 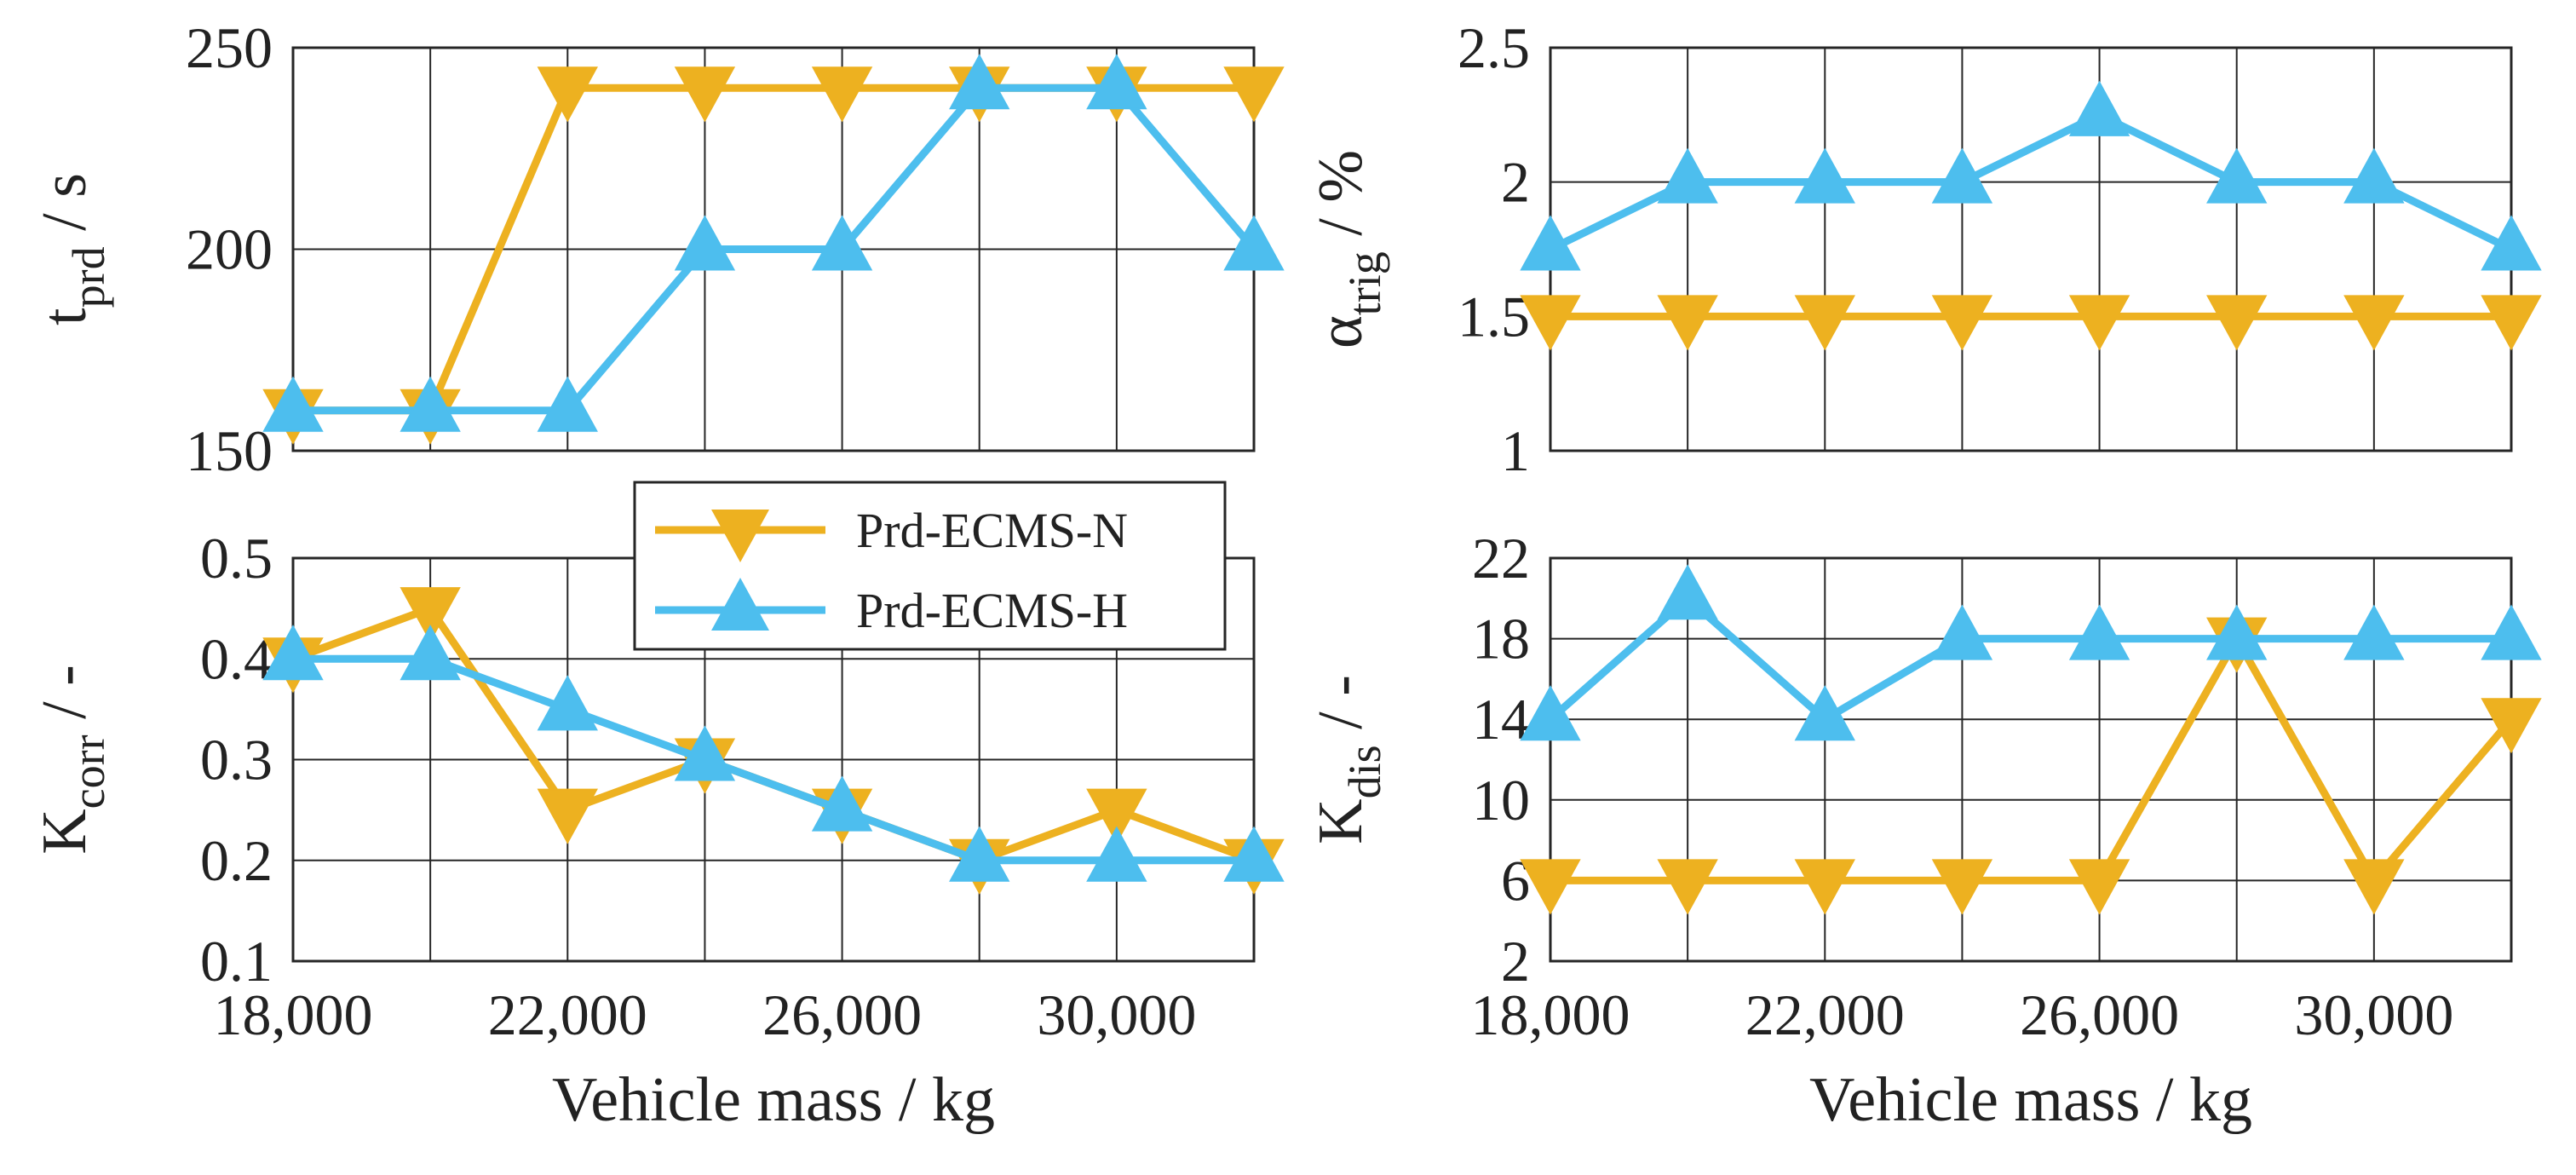 What do you see at coordinates (1494, 316) in the screenshot?
I see `y-tick-label: 1.5` at bounding box center [1494, 316].